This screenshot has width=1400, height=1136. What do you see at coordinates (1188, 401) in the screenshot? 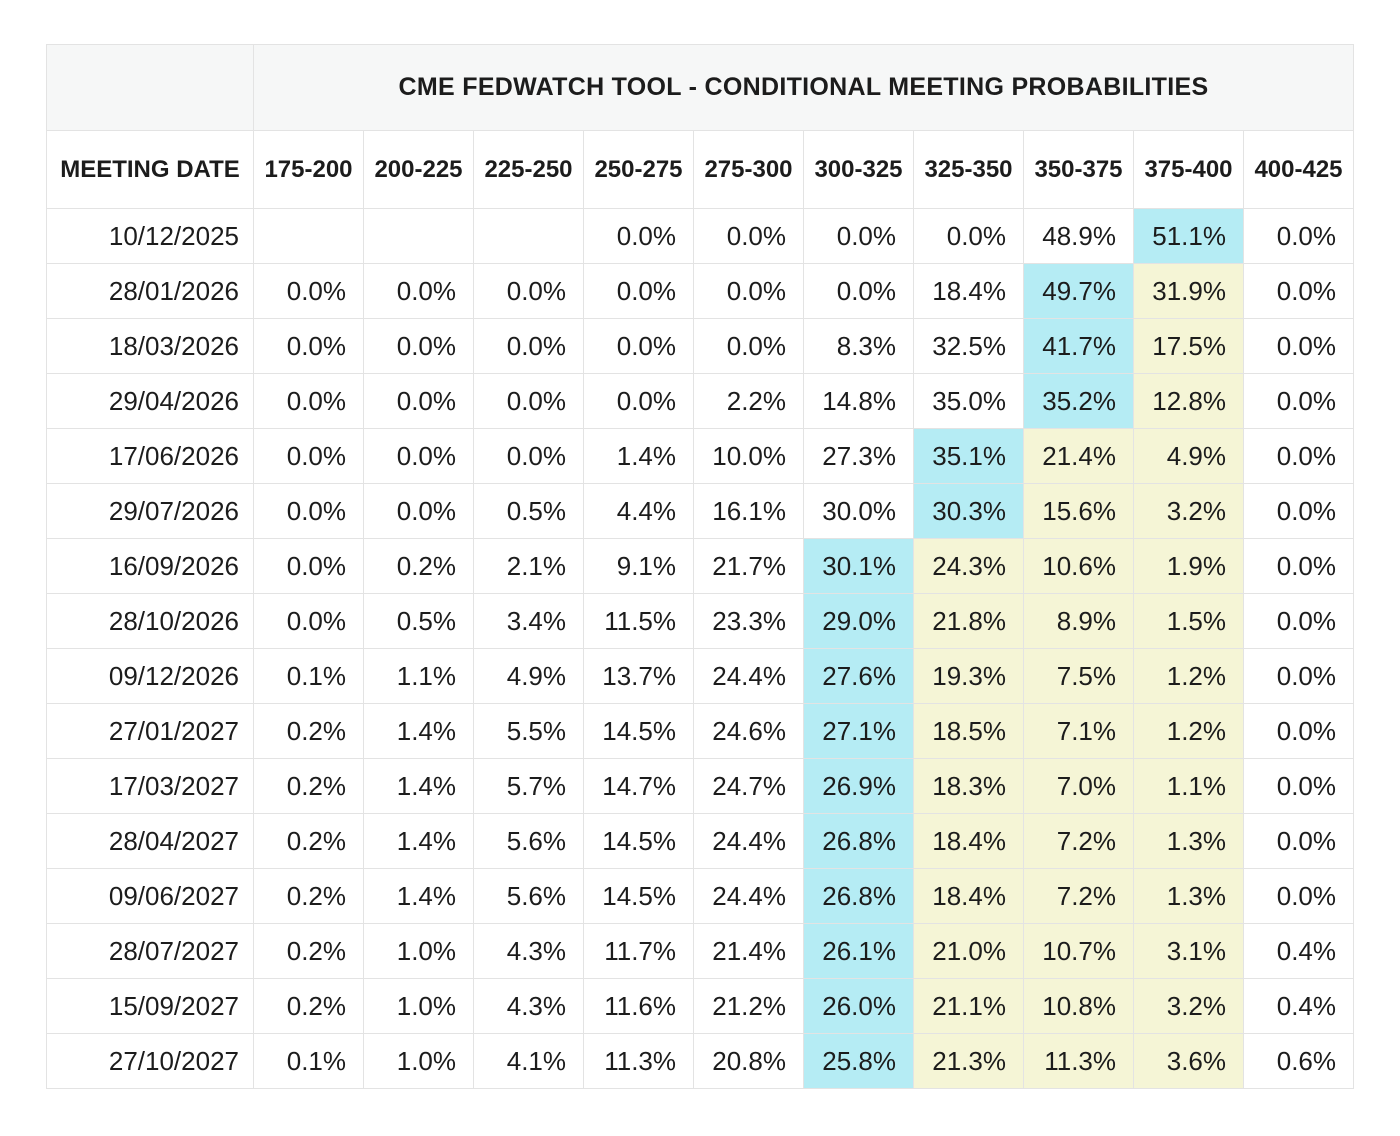
I see `probability-cell-highlighted: 12.8%` at bounding box center [1188, 401].